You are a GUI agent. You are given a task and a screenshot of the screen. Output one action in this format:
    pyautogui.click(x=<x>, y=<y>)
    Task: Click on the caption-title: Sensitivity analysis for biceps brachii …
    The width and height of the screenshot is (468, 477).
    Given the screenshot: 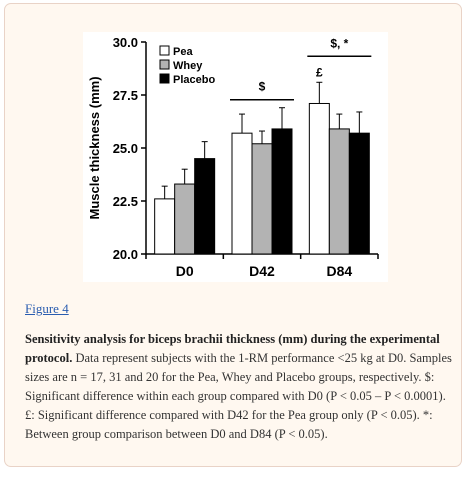 What is the action you would take?
    pyautogui.click(x=232, y=348)
    